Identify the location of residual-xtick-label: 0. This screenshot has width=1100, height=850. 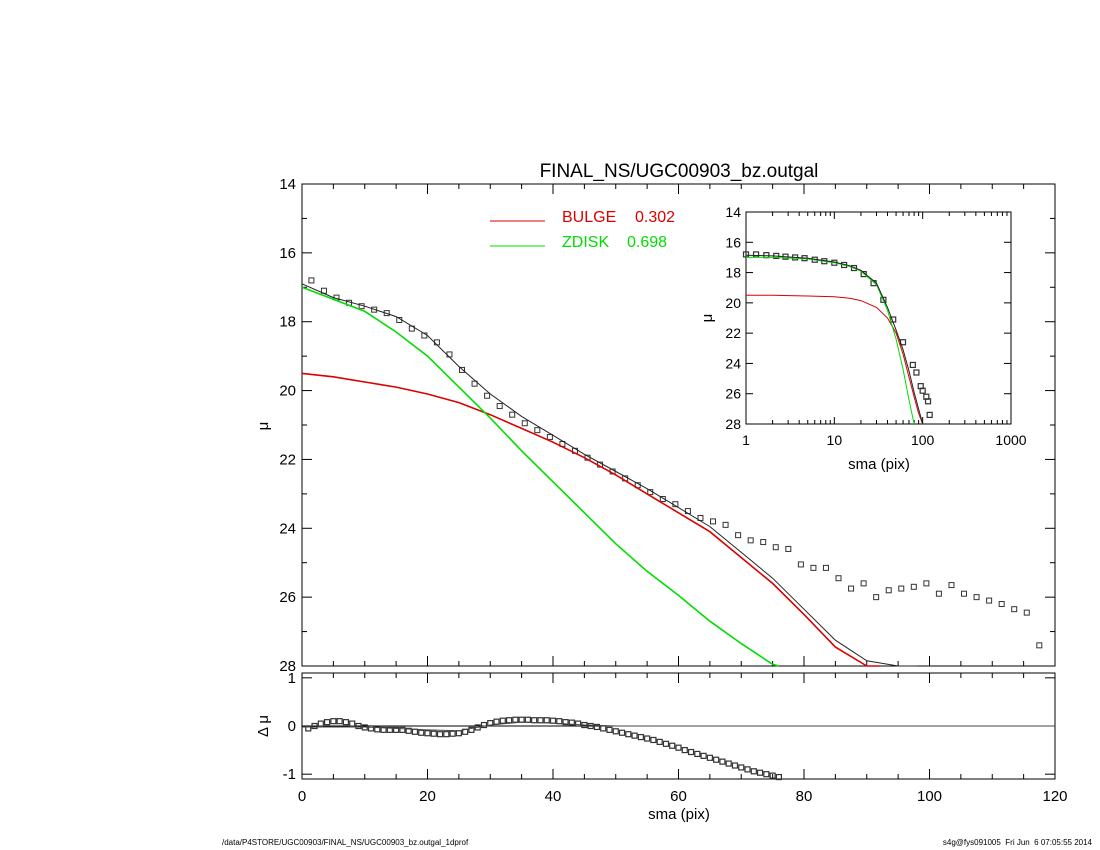
(302, 796).